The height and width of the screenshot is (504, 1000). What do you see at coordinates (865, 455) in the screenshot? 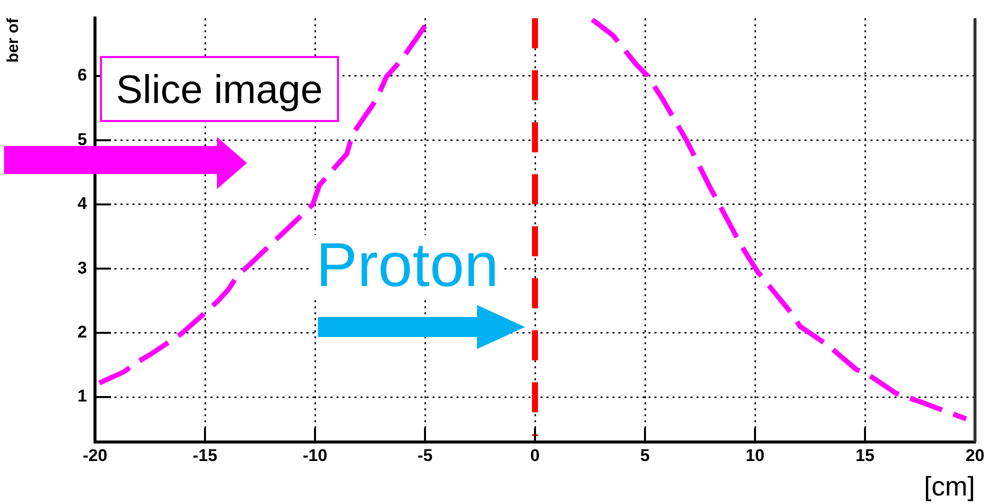
I see `x-tick-label: 15` at bounding box center [865, 455].